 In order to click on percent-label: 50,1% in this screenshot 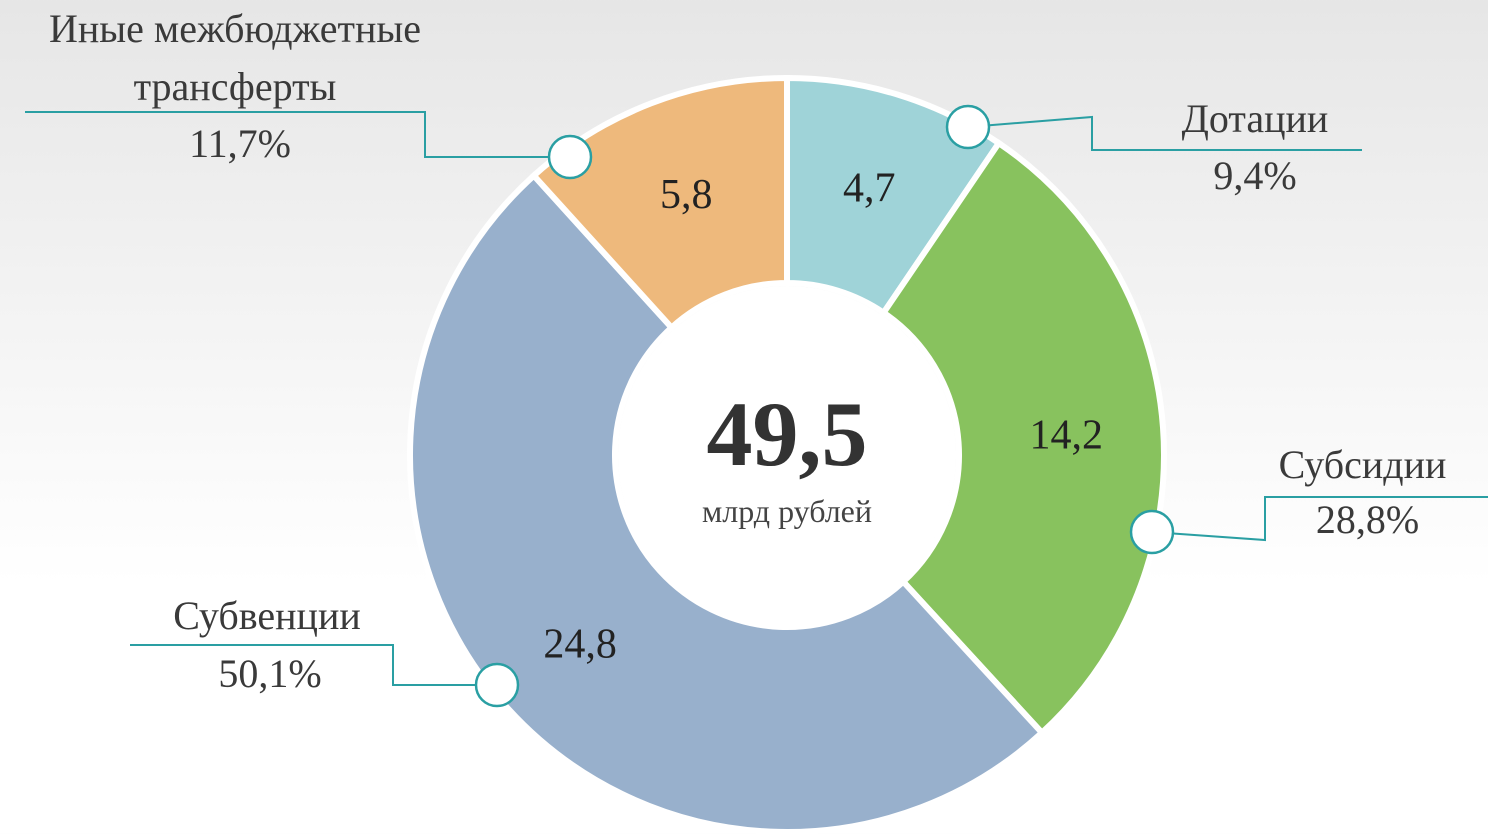, I will do `click(270, 673)`.